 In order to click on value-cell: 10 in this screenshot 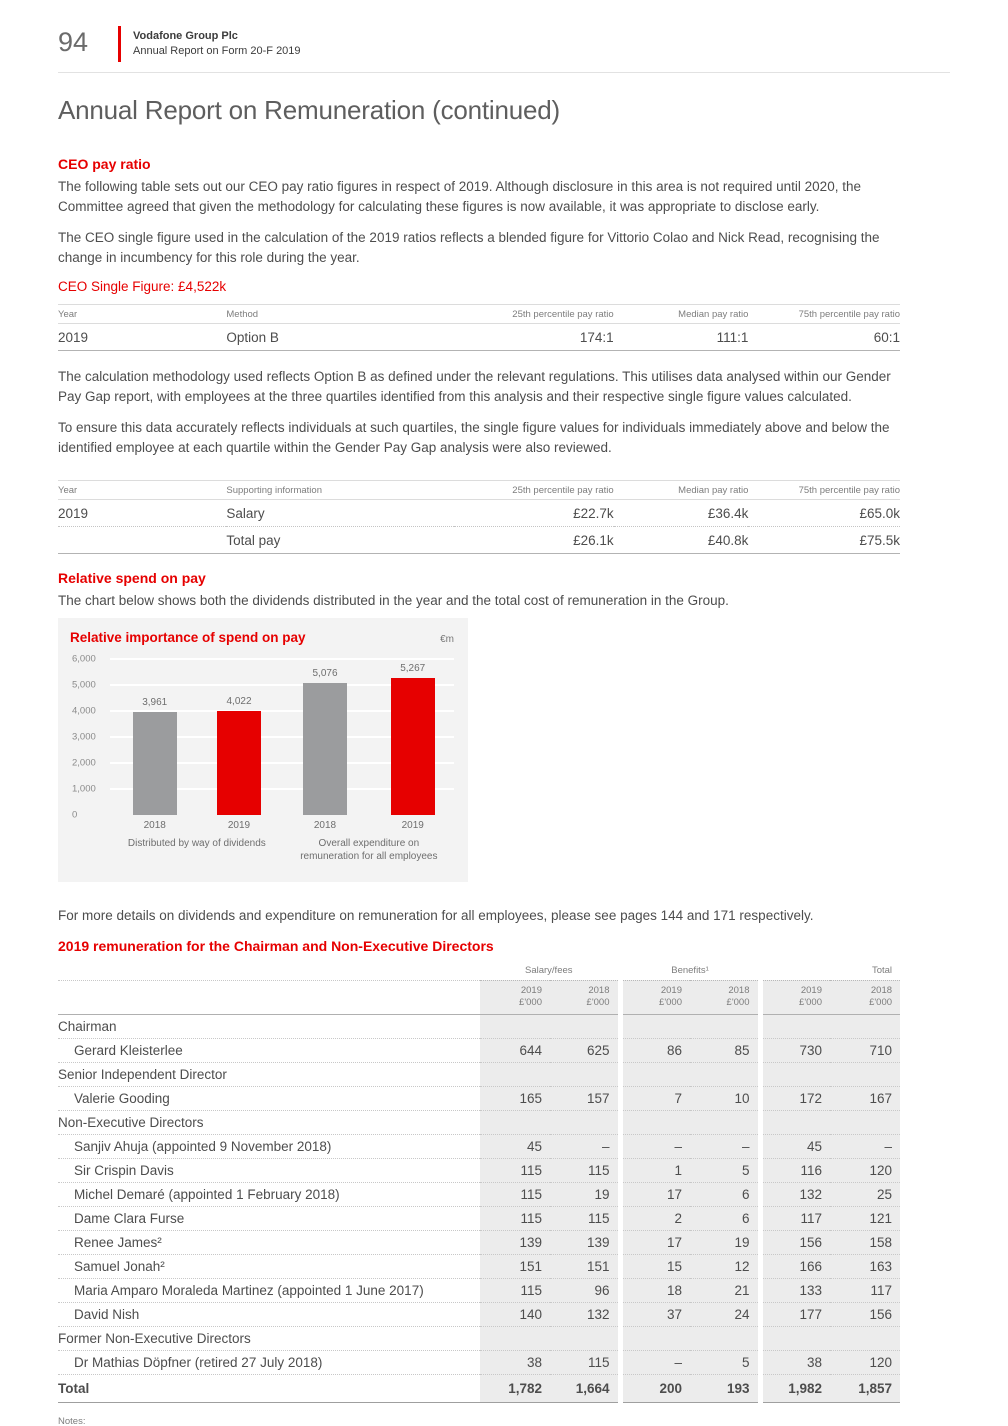, I will do `click(726, 1099)`.